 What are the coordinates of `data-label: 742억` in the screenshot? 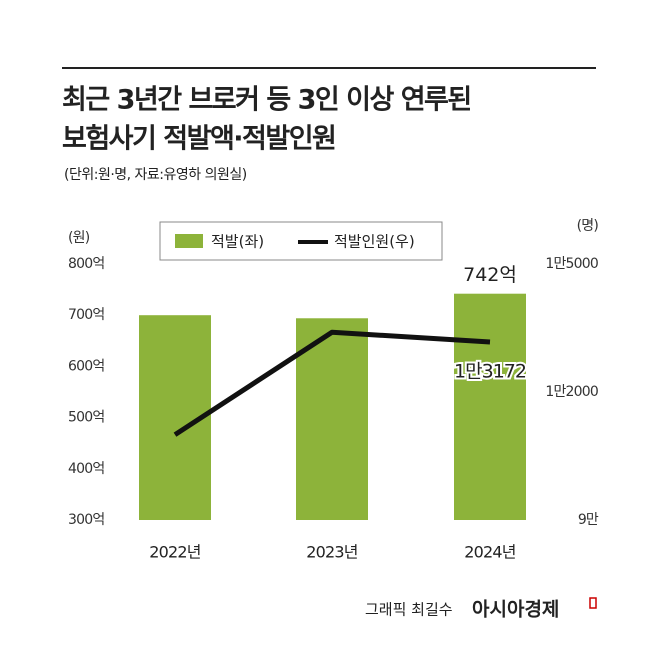 It's located at (490, 275).